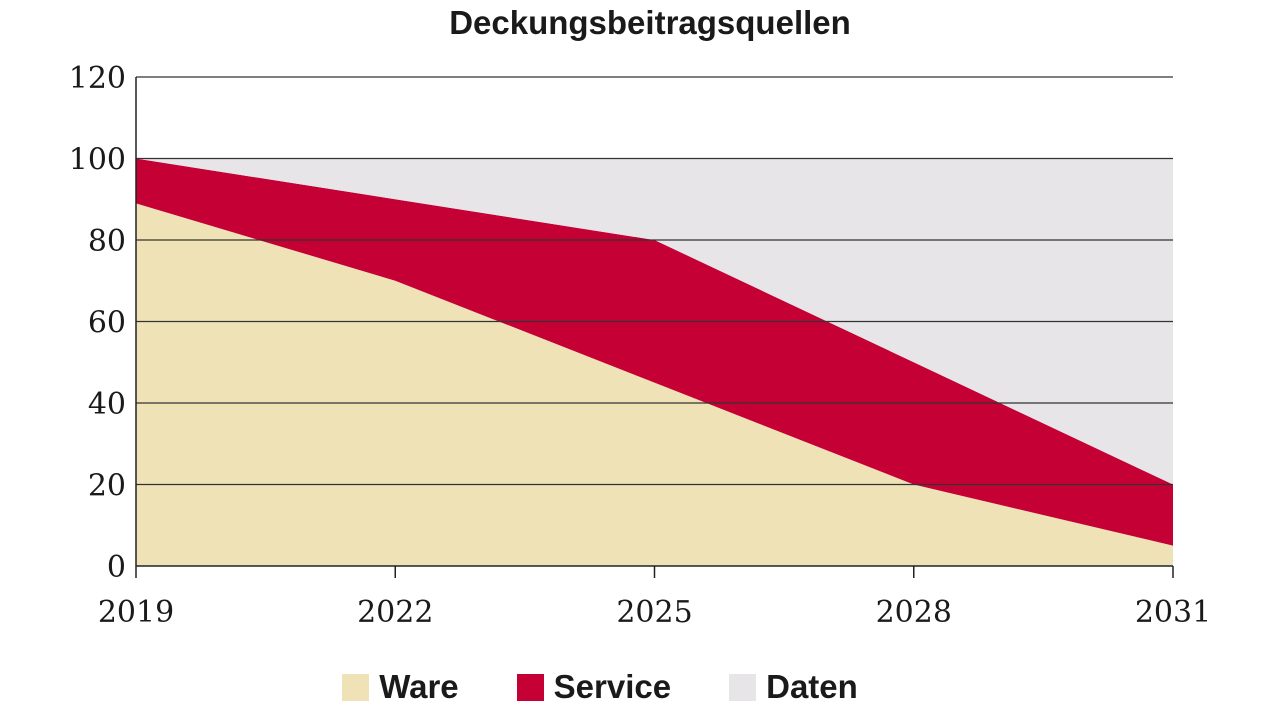  What do you see at coordinates (419, 686) in the screenshot?
I see `legend-label: Ware` at bounding box center [419, 686].